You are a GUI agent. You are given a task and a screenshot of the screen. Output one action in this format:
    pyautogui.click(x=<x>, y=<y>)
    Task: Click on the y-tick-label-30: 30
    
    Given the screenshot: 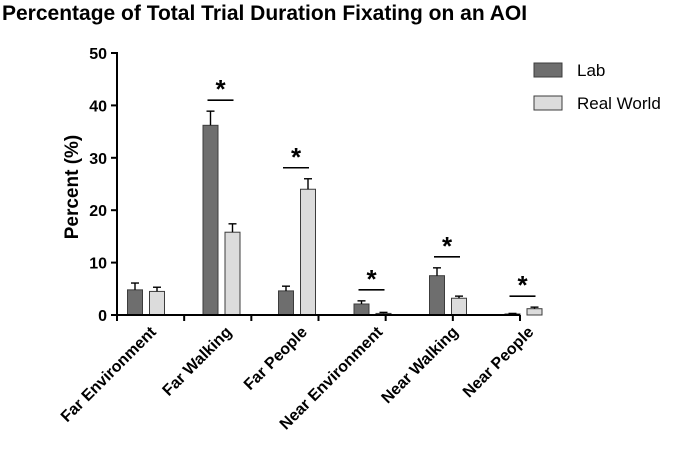 What is the action you would take?
    pyautogui.click(x=98, y=159)
    